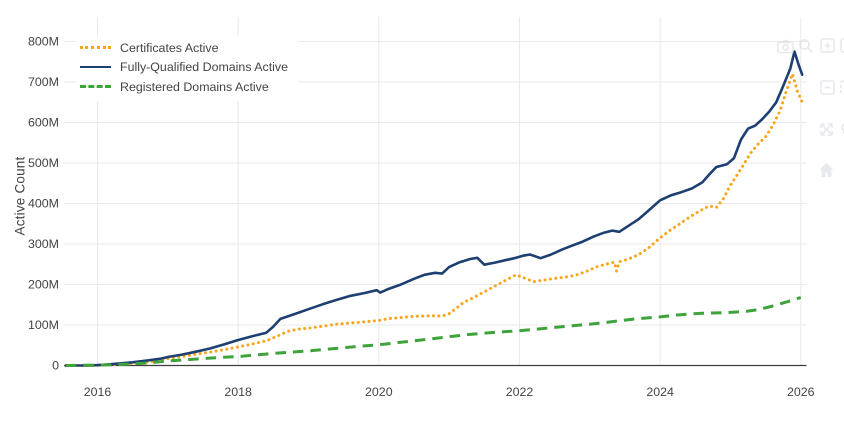 Image resolution: width=844 pixels, height=426 pixels. I want to click on y-tick-label-600M: 600M, so click(43, 123).